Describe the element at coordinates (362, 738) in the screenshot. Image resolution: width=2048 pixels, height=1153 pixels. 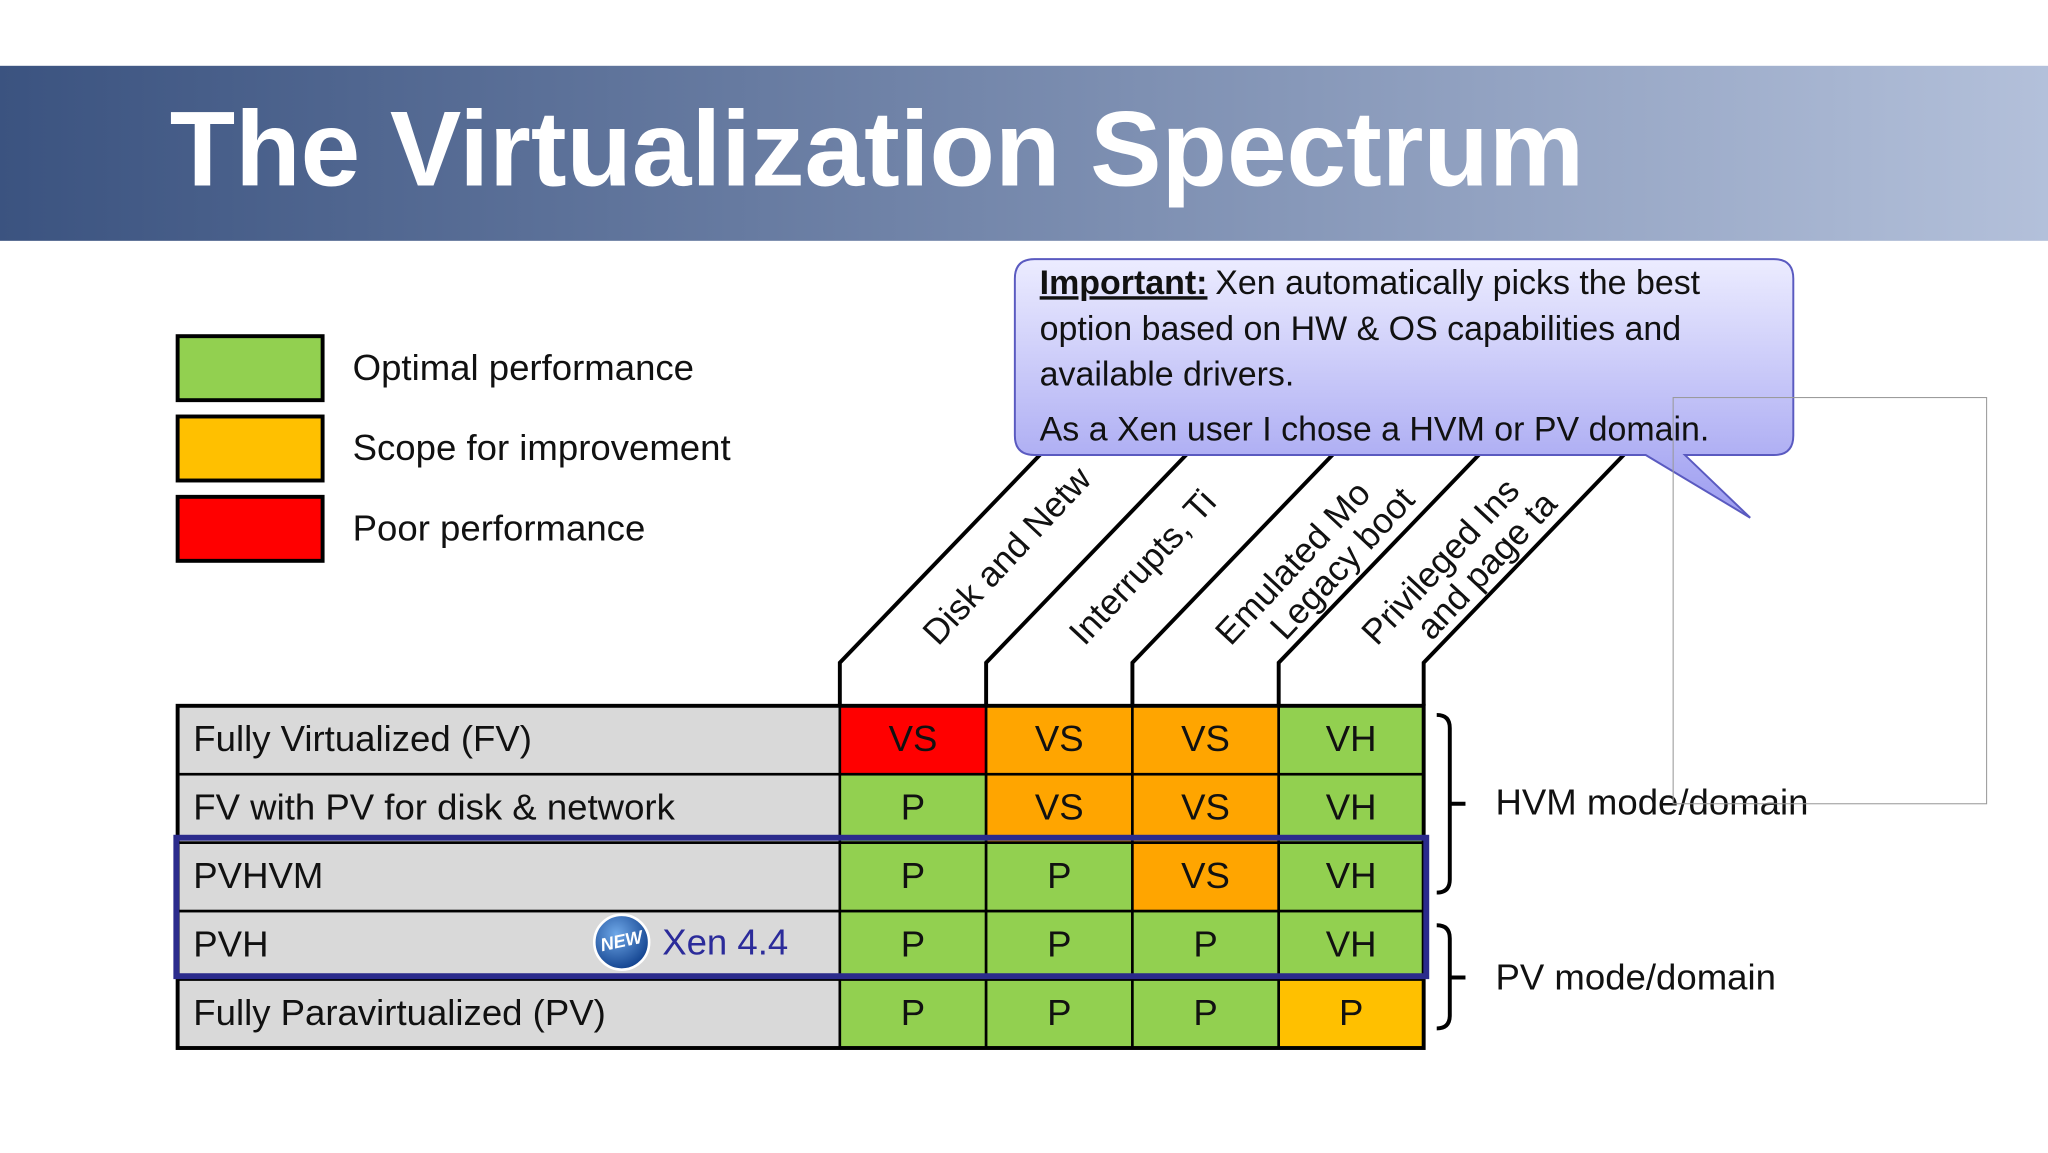
I see `row-label: Fully Virtualized (FV)` at that location.